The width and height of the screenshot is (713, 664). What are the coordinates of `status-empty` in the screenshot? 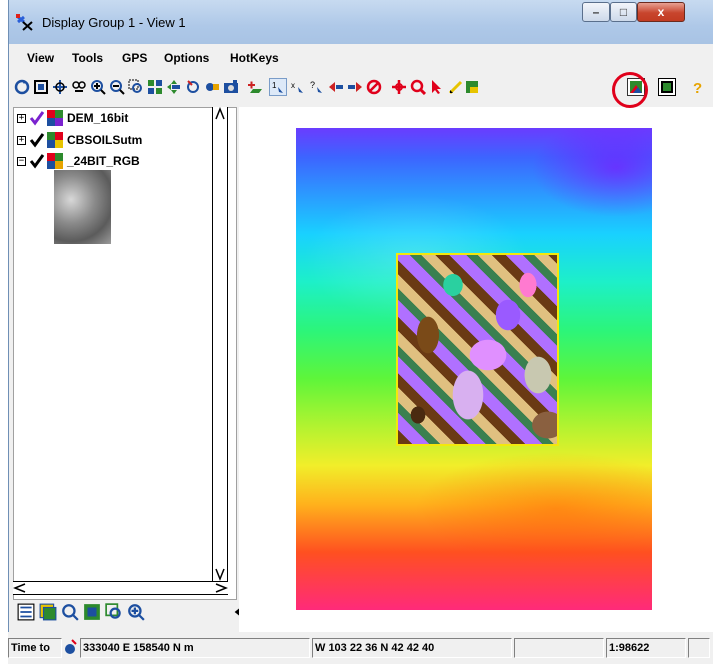 It's located at (559, 648).